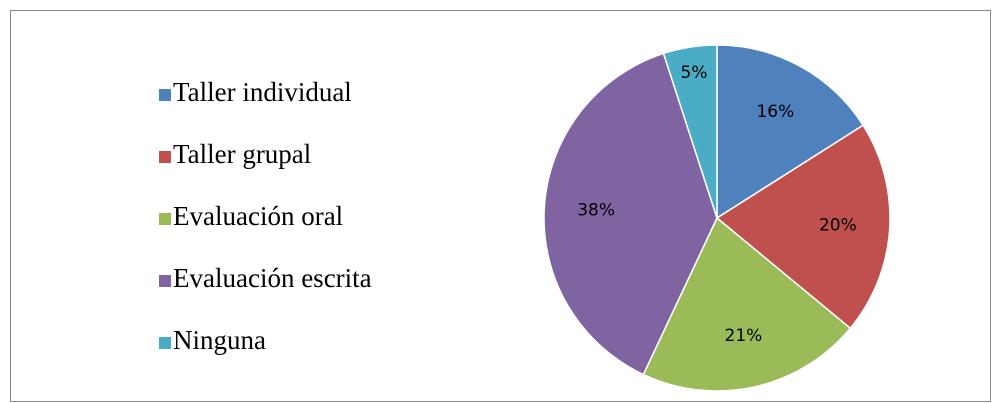 The height and width of the screenshot is (403, 1000). What do you see at coordinates (596, 210) in the screenshot?
I see `data-label: 38%` at bounding box center [596, 210].